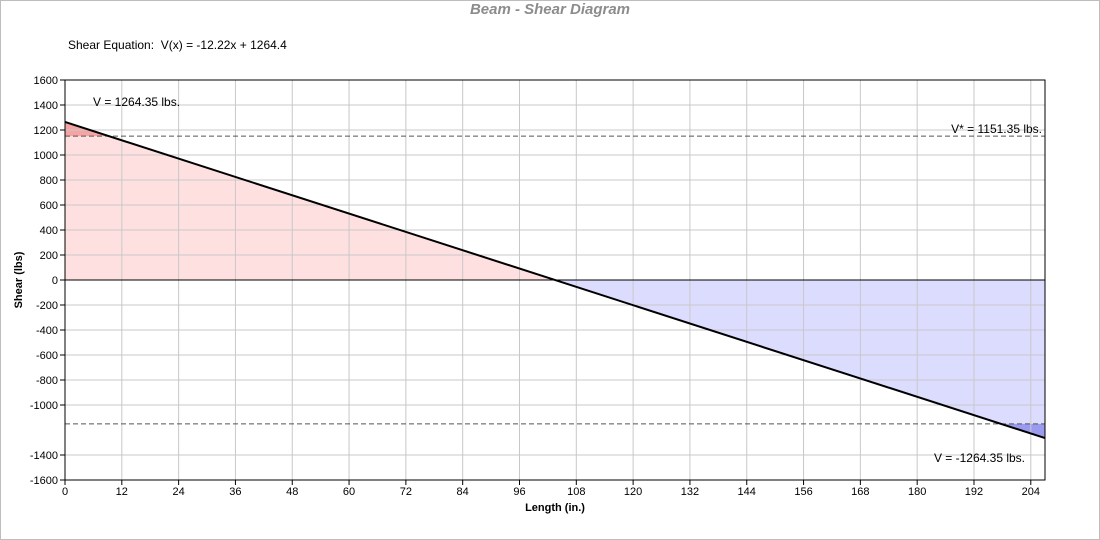  I want to click on end-shear-annotation: V = -1264.35 lbs., so click(979, 458).